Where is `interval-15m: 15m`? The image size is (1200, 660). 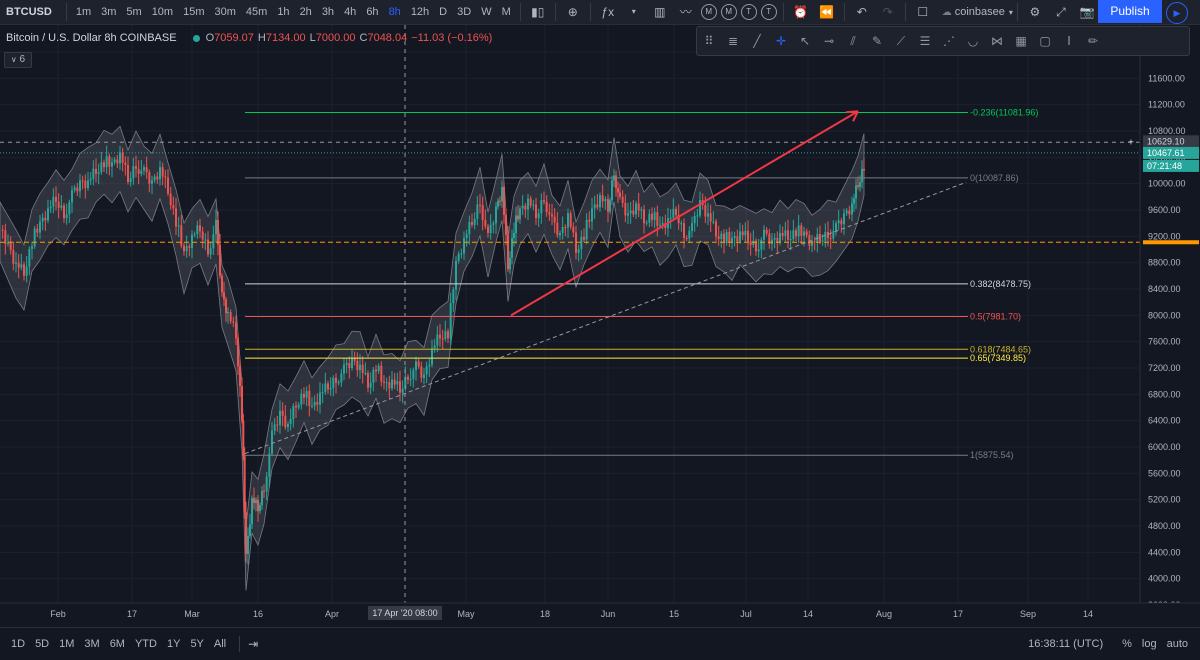
interval-15m: 15m is located at coordinates (194, 12).